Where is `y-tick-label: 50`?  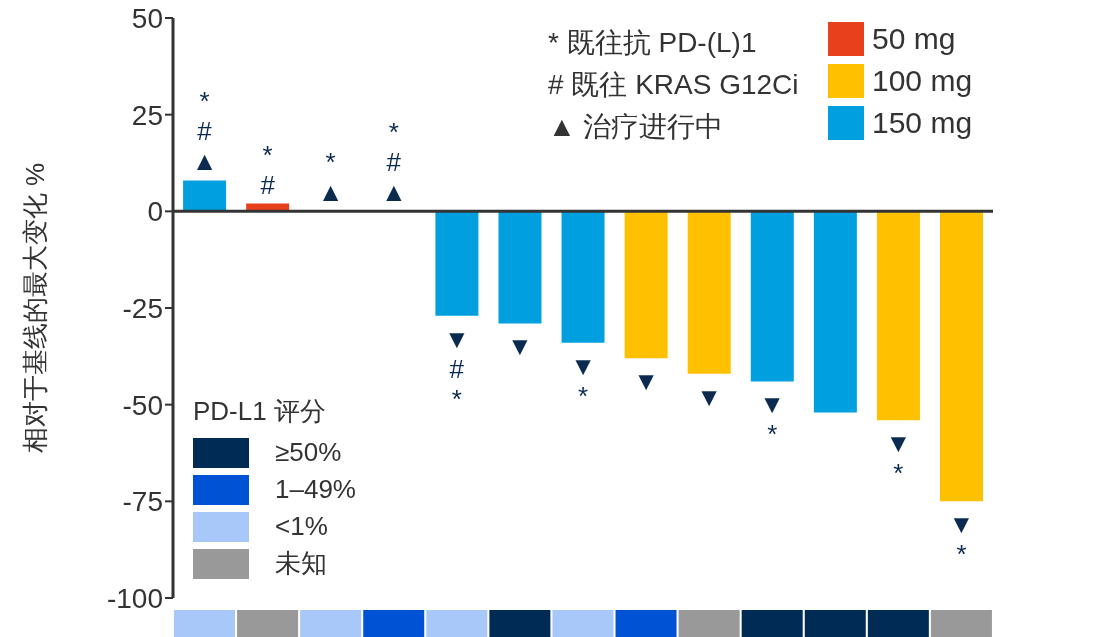
y-tick-label: 50 is located at coordinates (147, 18).